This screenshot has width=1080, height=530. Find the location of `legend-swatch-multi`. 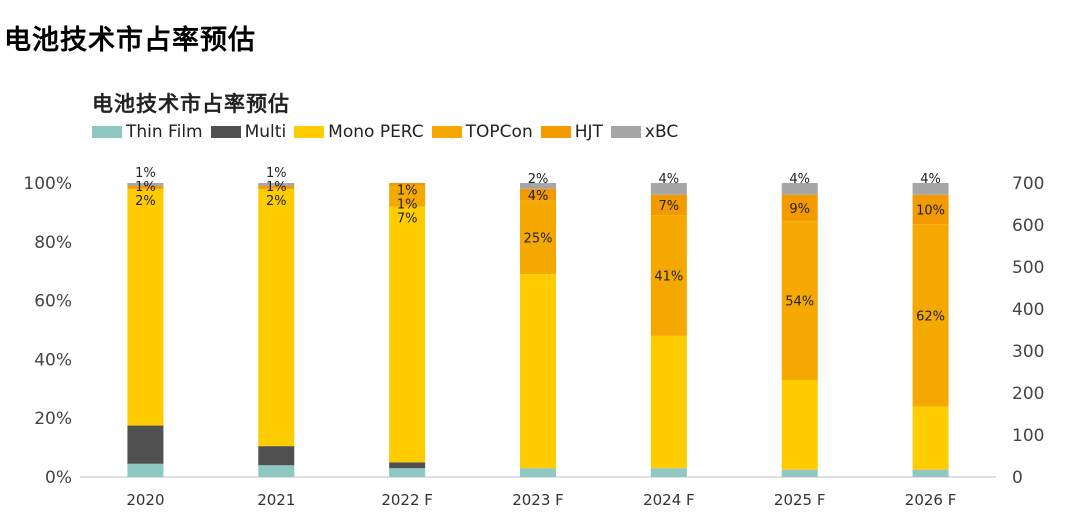

legend-swatch-multi is located at coordinates (225, 132).